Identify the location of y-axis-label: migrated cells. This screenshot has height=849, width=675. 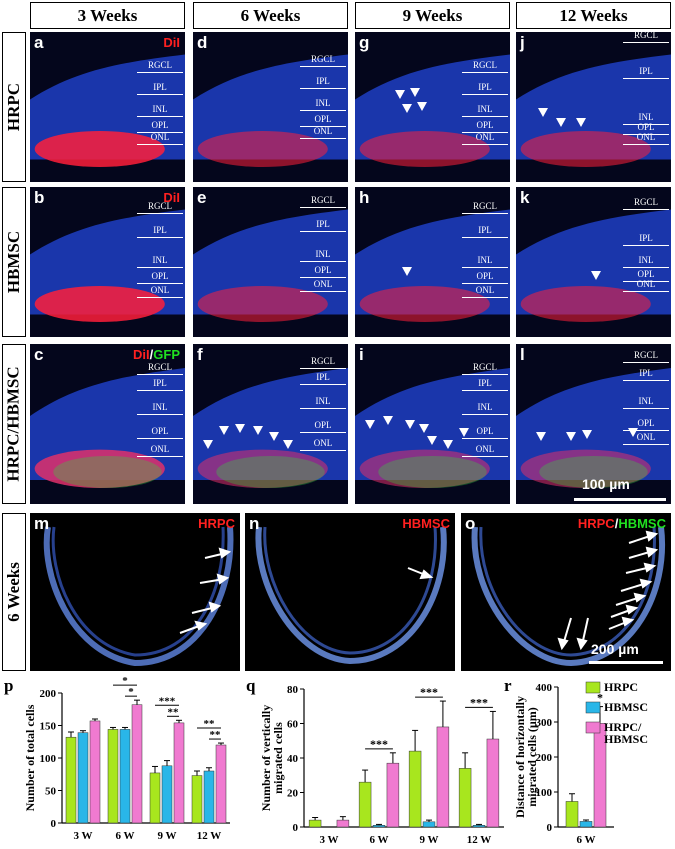
(278, 758).